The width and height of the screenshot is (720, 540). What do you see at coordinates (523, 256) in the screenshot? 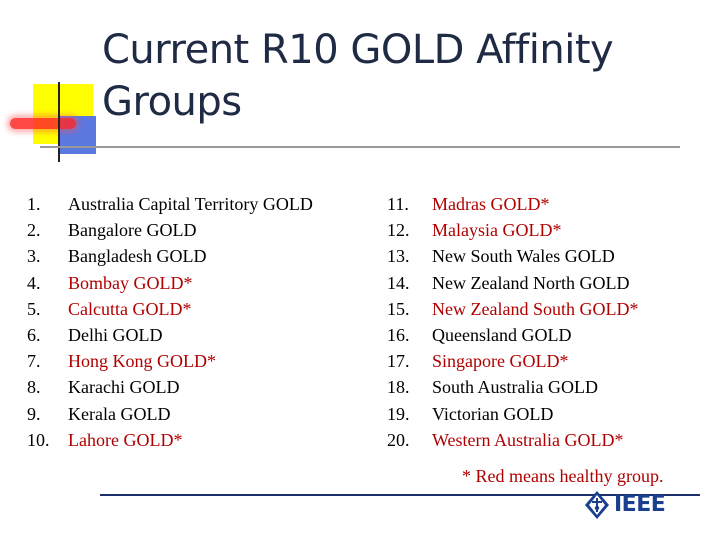
I see `list-item-label: New South Wales GOLD` at bounding box center [523, 256].